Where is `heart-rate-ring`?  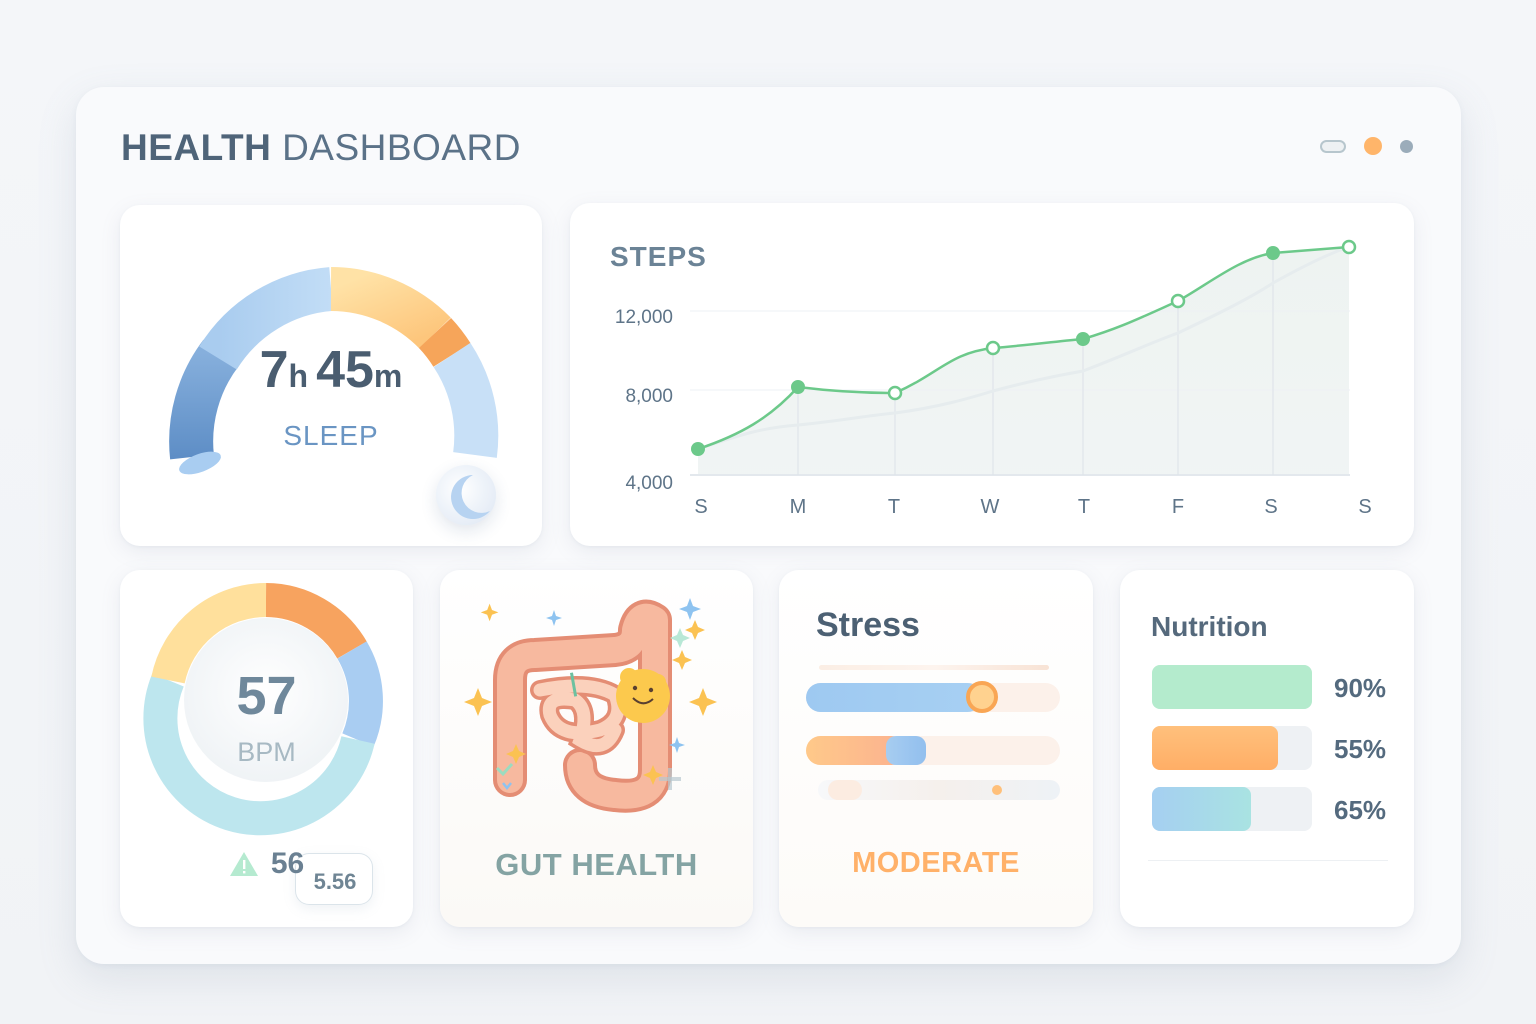 heart-rate-ring is located at coordinates (263, 709).